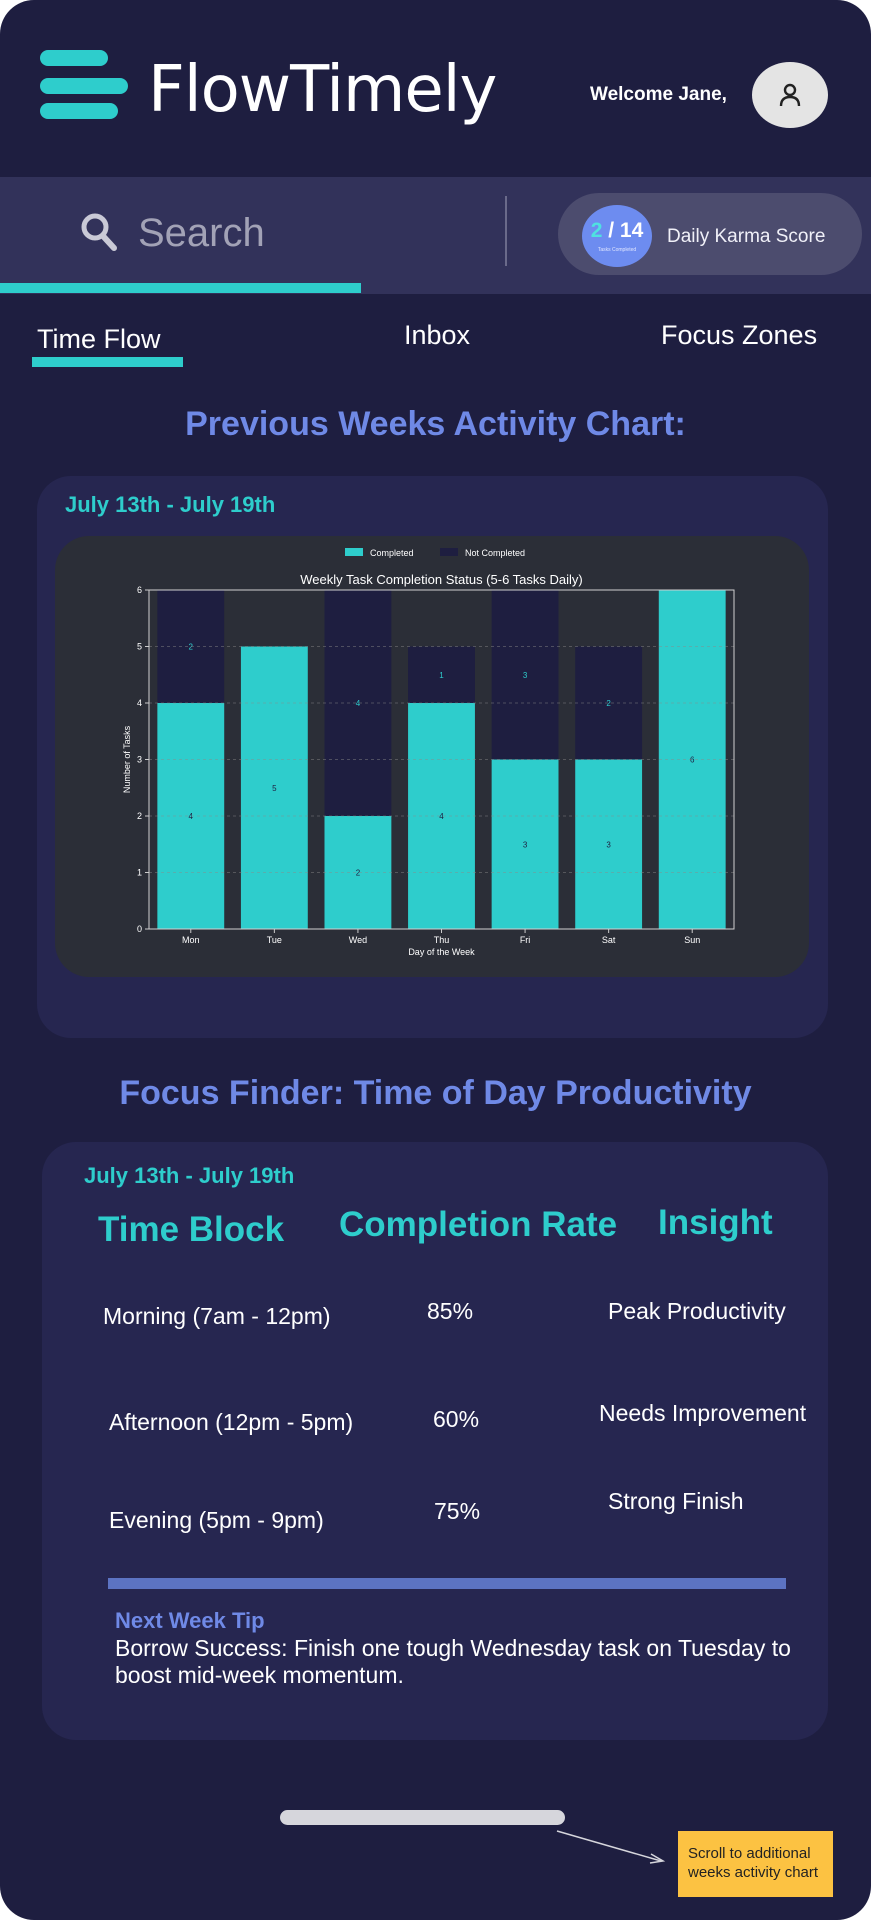 This screenshot has width=871, height=1920. I want to click on karma-count: 2 / 14, so click(617, 231).